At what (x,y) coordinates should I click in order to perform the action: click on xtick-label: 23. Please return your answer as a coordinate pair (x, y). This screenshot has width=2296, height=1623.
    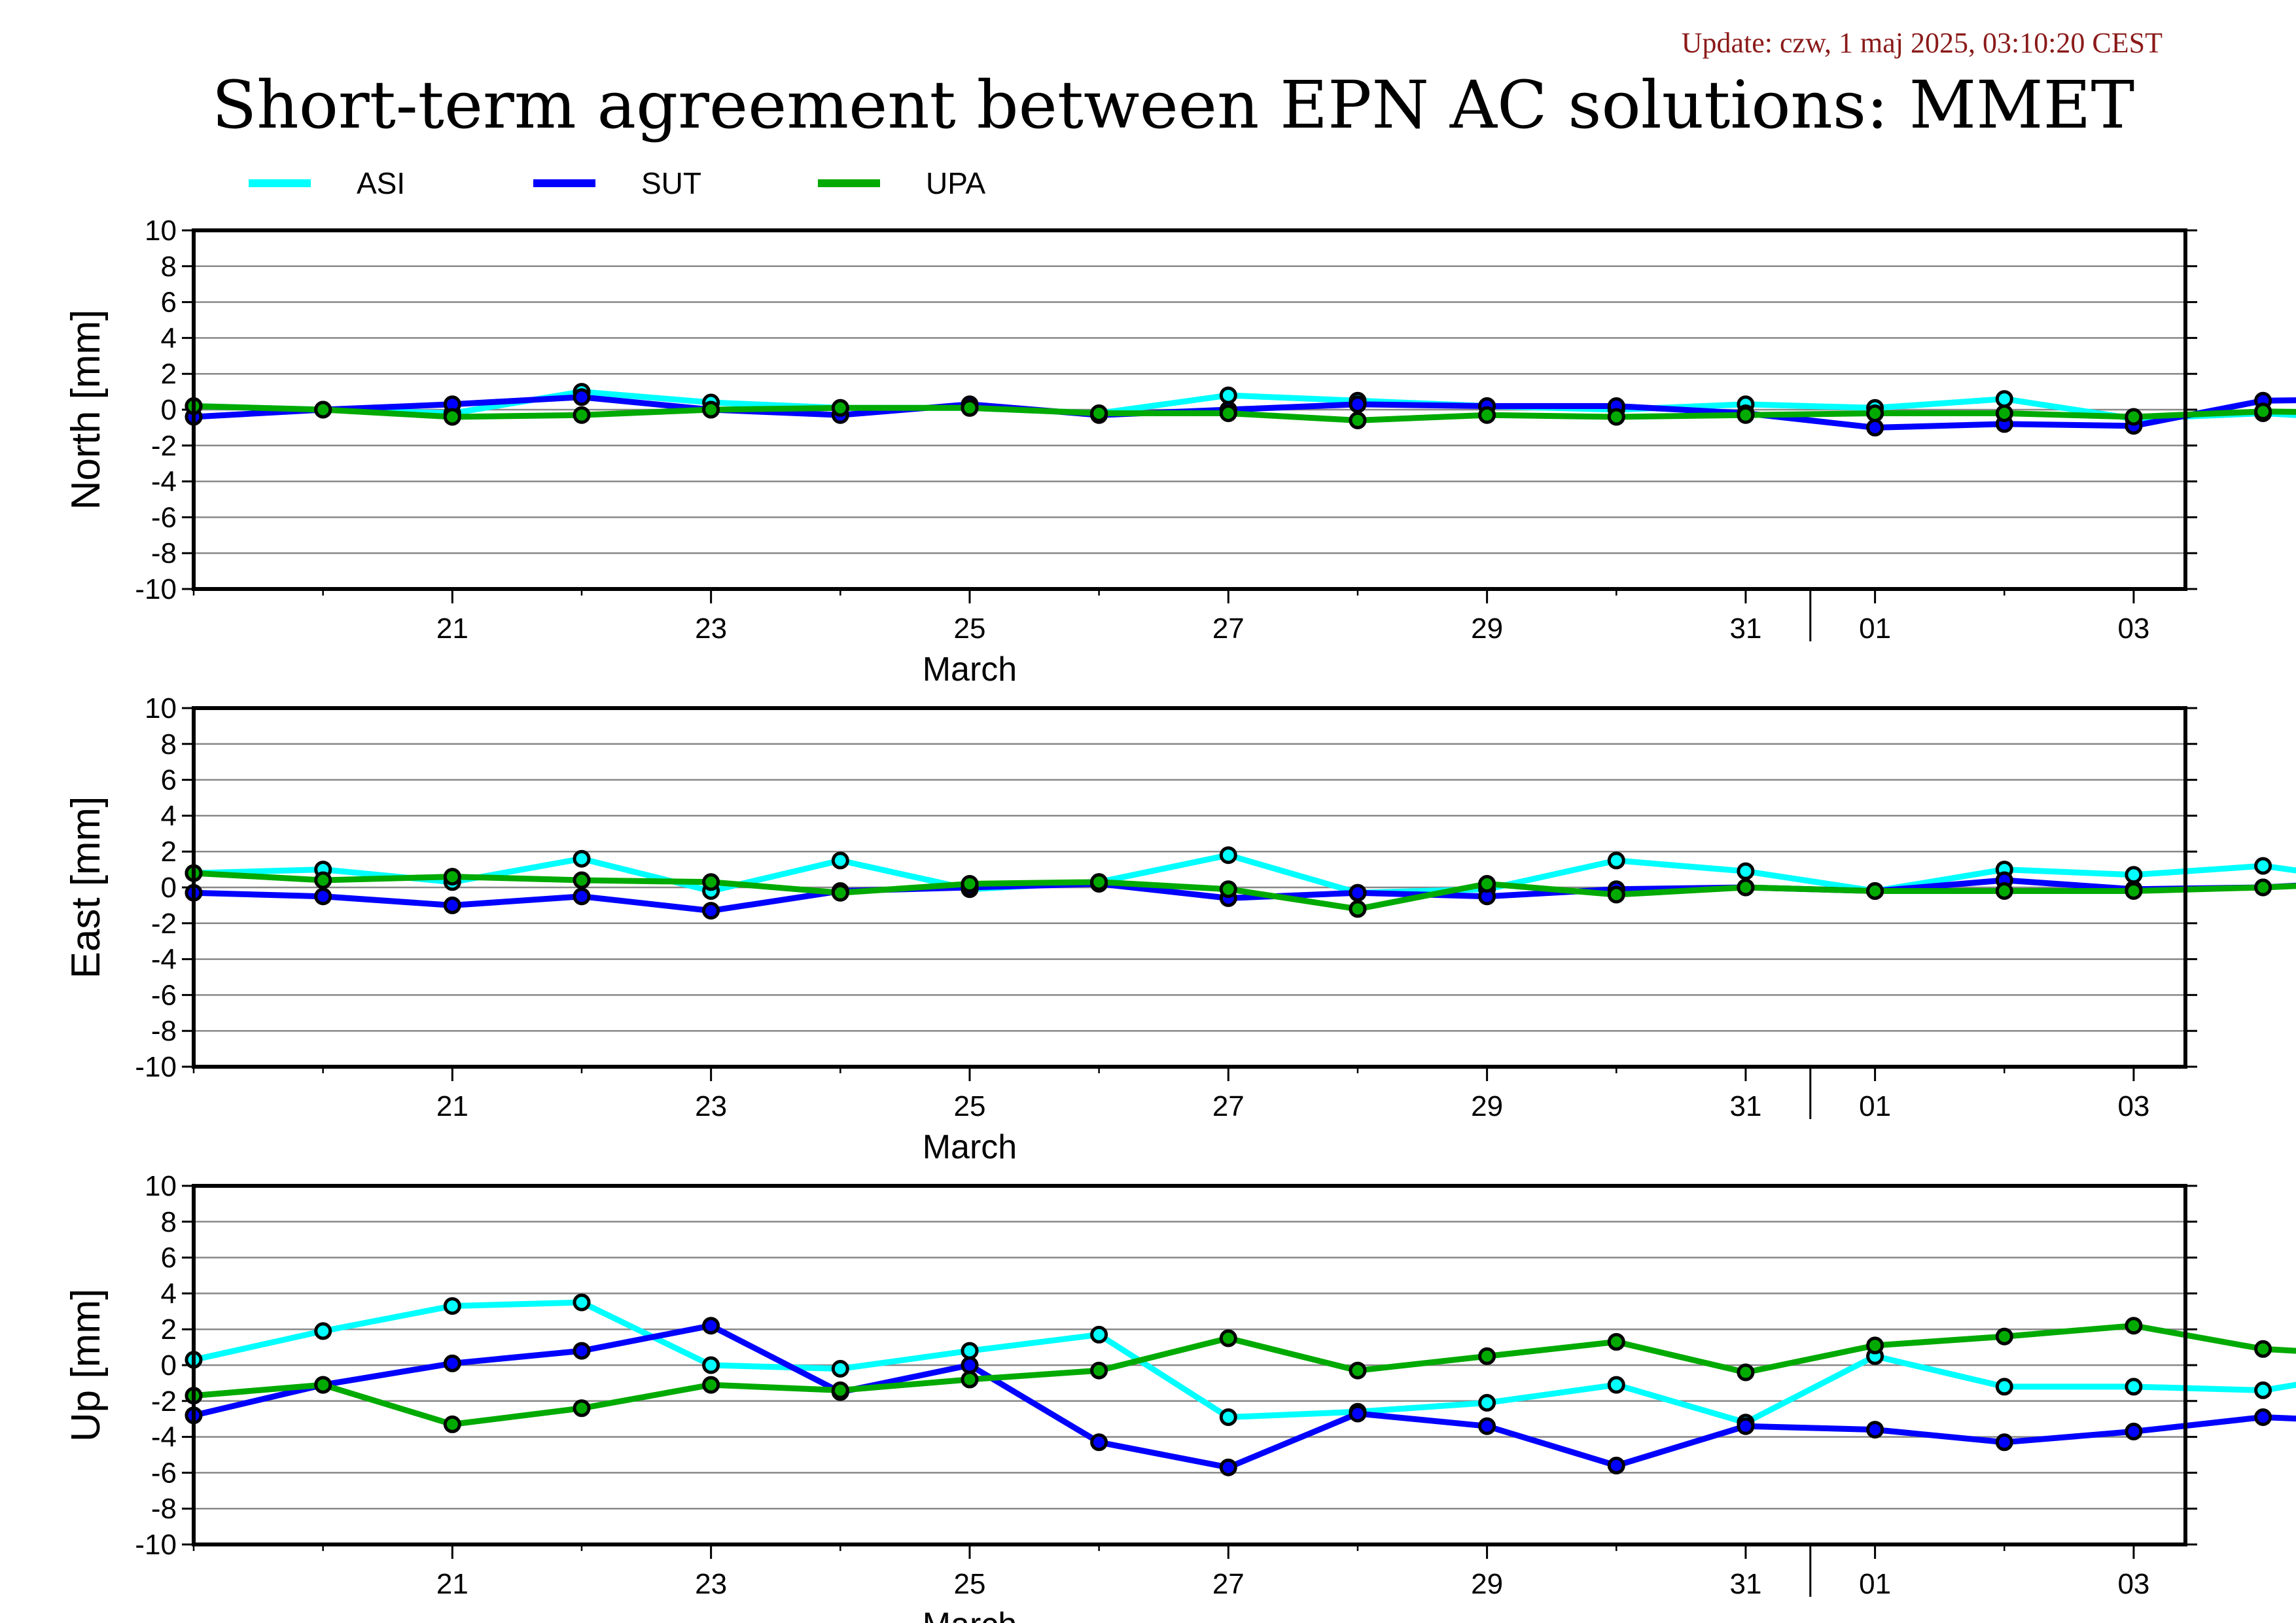
    Looking at the image, I should click on (711, 629).